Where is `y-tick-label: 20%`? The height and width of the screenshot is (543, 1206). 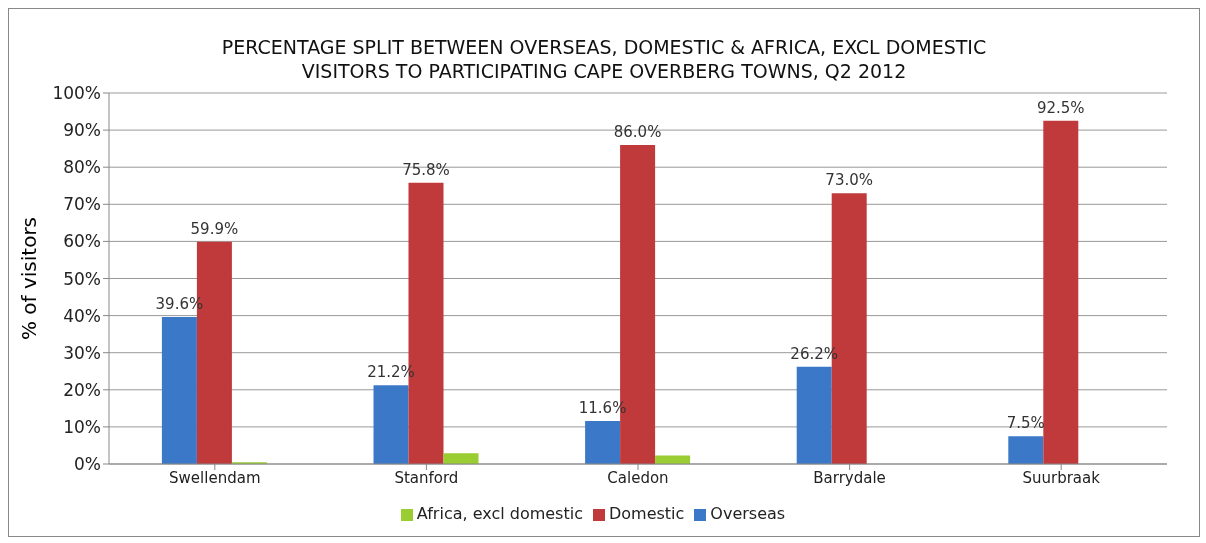 y-tick-label: 20% is located at coordinates (82, 389).